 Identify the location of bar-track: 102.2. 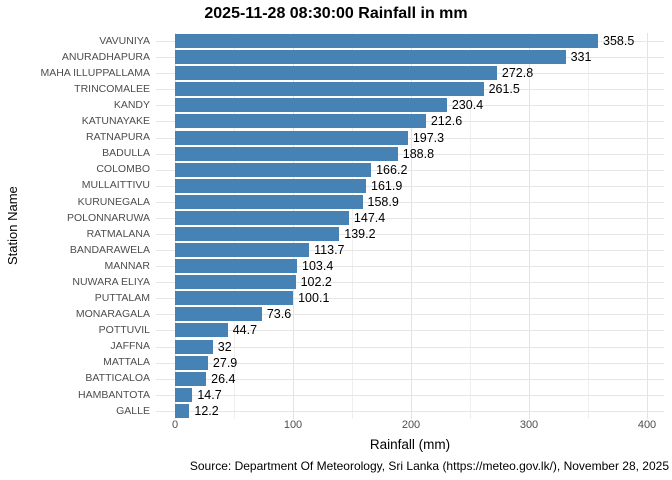
(410, 282).